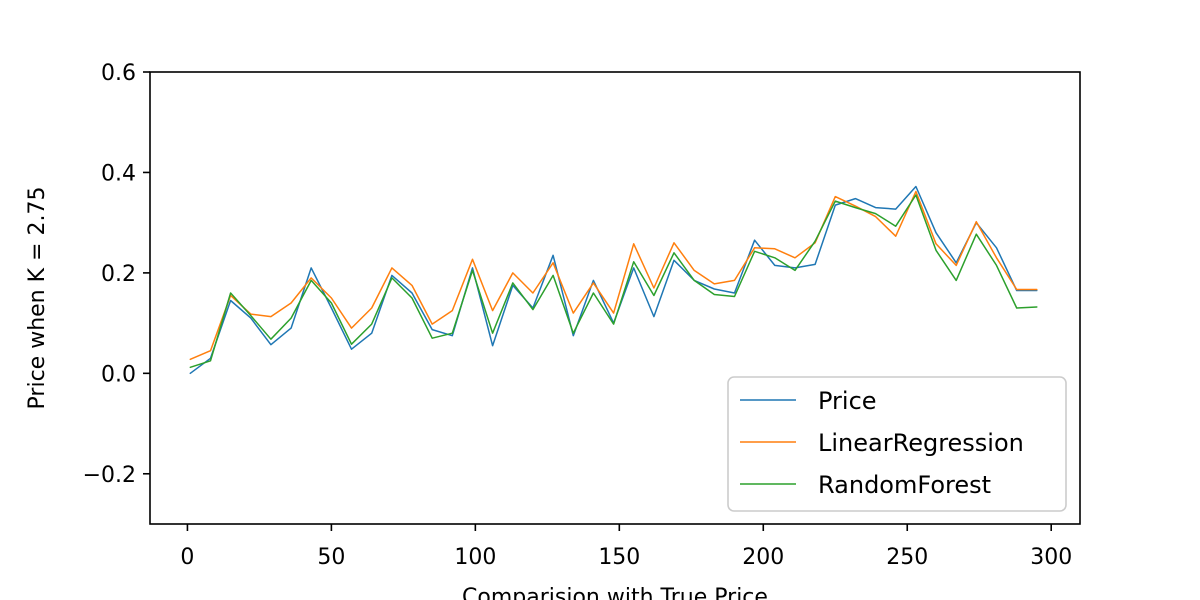 The width and height of the screenshot is (1200, 600). I want to click on x-tick-label: 300, so click(1051, 557).